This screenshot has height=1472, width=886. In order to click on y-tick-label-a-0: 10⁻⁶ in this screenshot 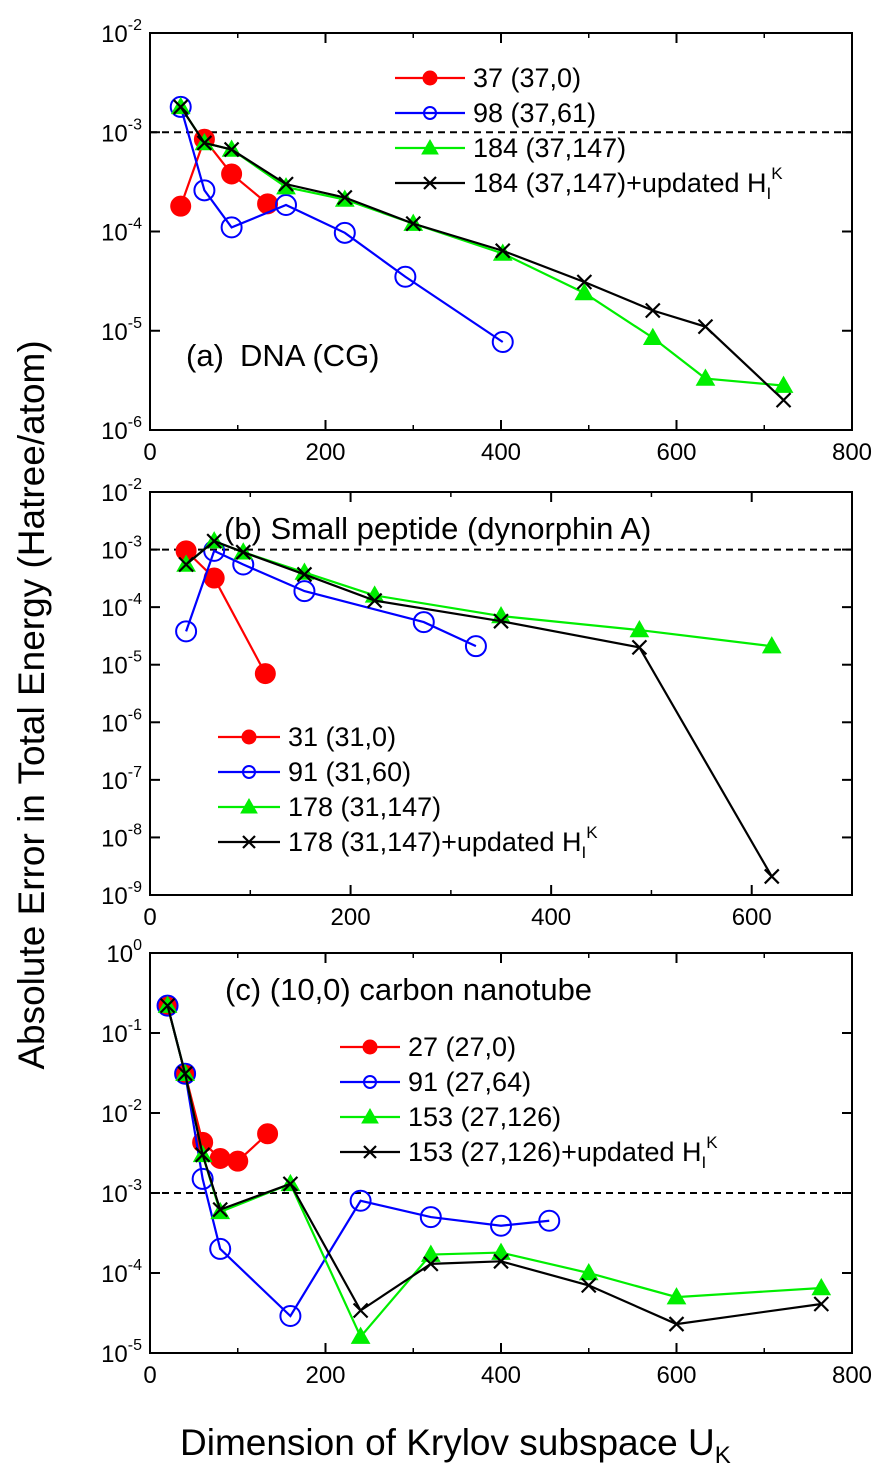, I will do `click(121, 429)`.